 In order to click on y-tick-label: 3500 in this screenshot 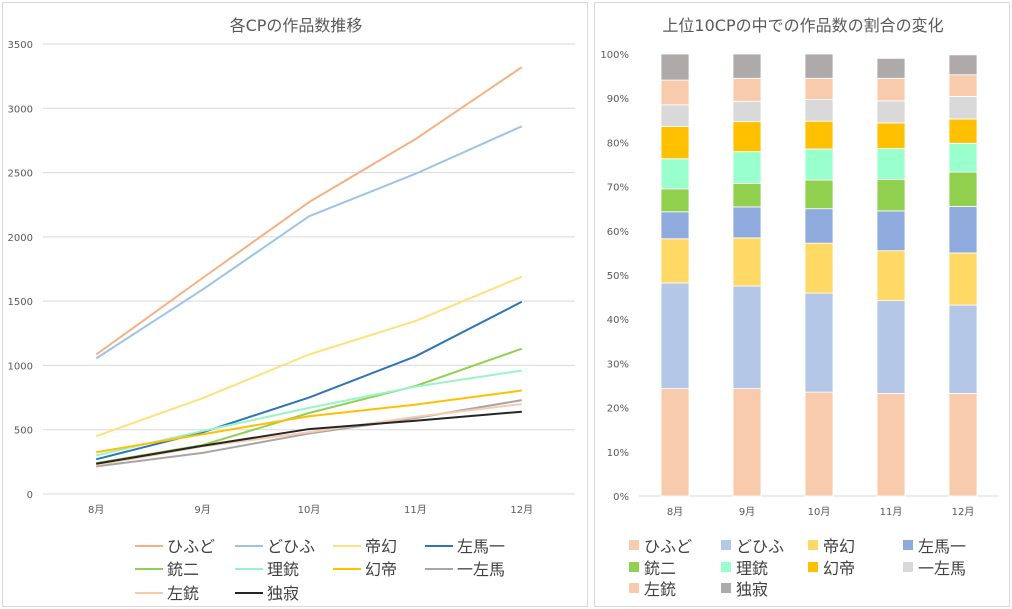, I will do `click(20, 45)`.